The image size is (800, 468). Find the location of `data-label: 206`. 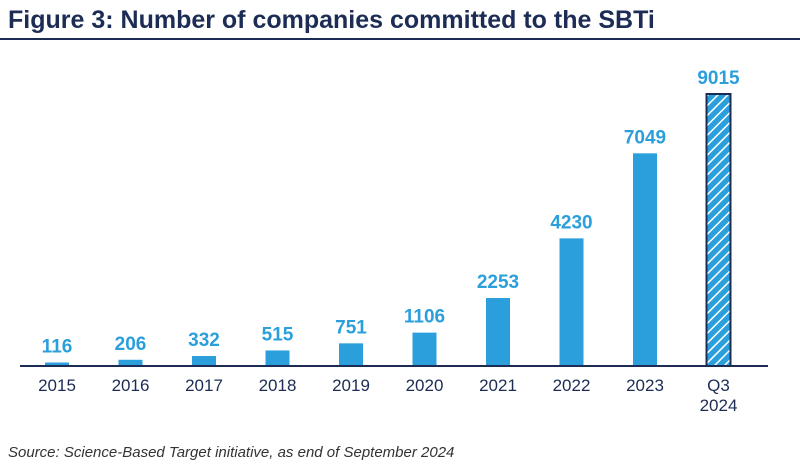

data-label: 206 is located at coordinates (131, 344).